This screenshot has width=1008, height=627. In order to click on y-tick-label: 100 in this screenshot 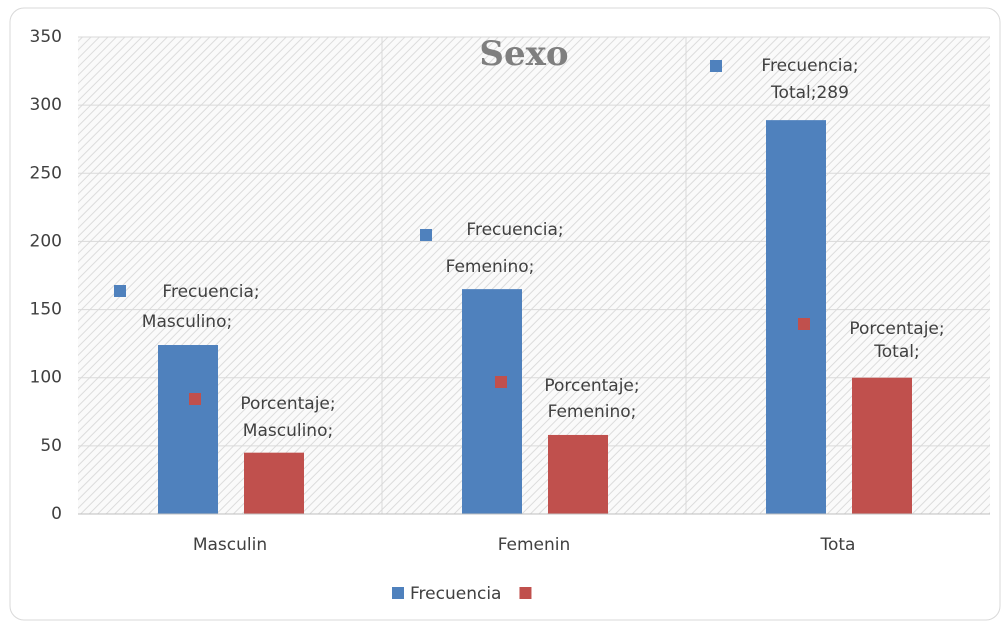, I will do `click(46, 378)`.